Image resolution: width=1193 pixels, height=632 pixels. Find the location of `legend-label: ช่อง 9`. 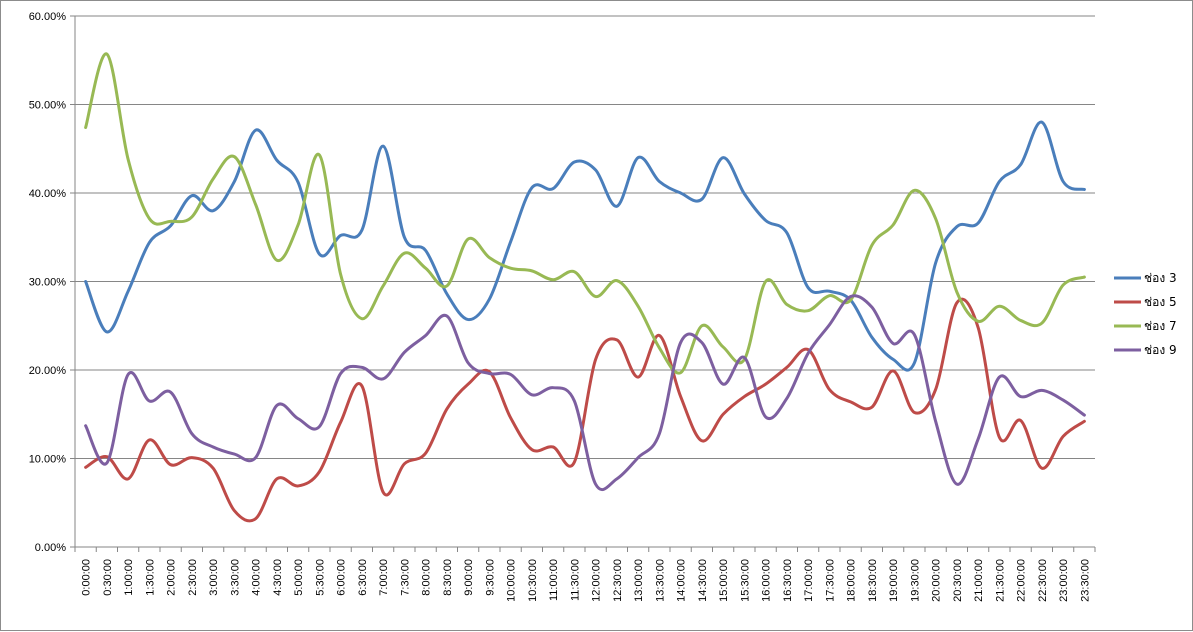

legend-label: ช่อง 9 is located at coordinates (1160, 350).